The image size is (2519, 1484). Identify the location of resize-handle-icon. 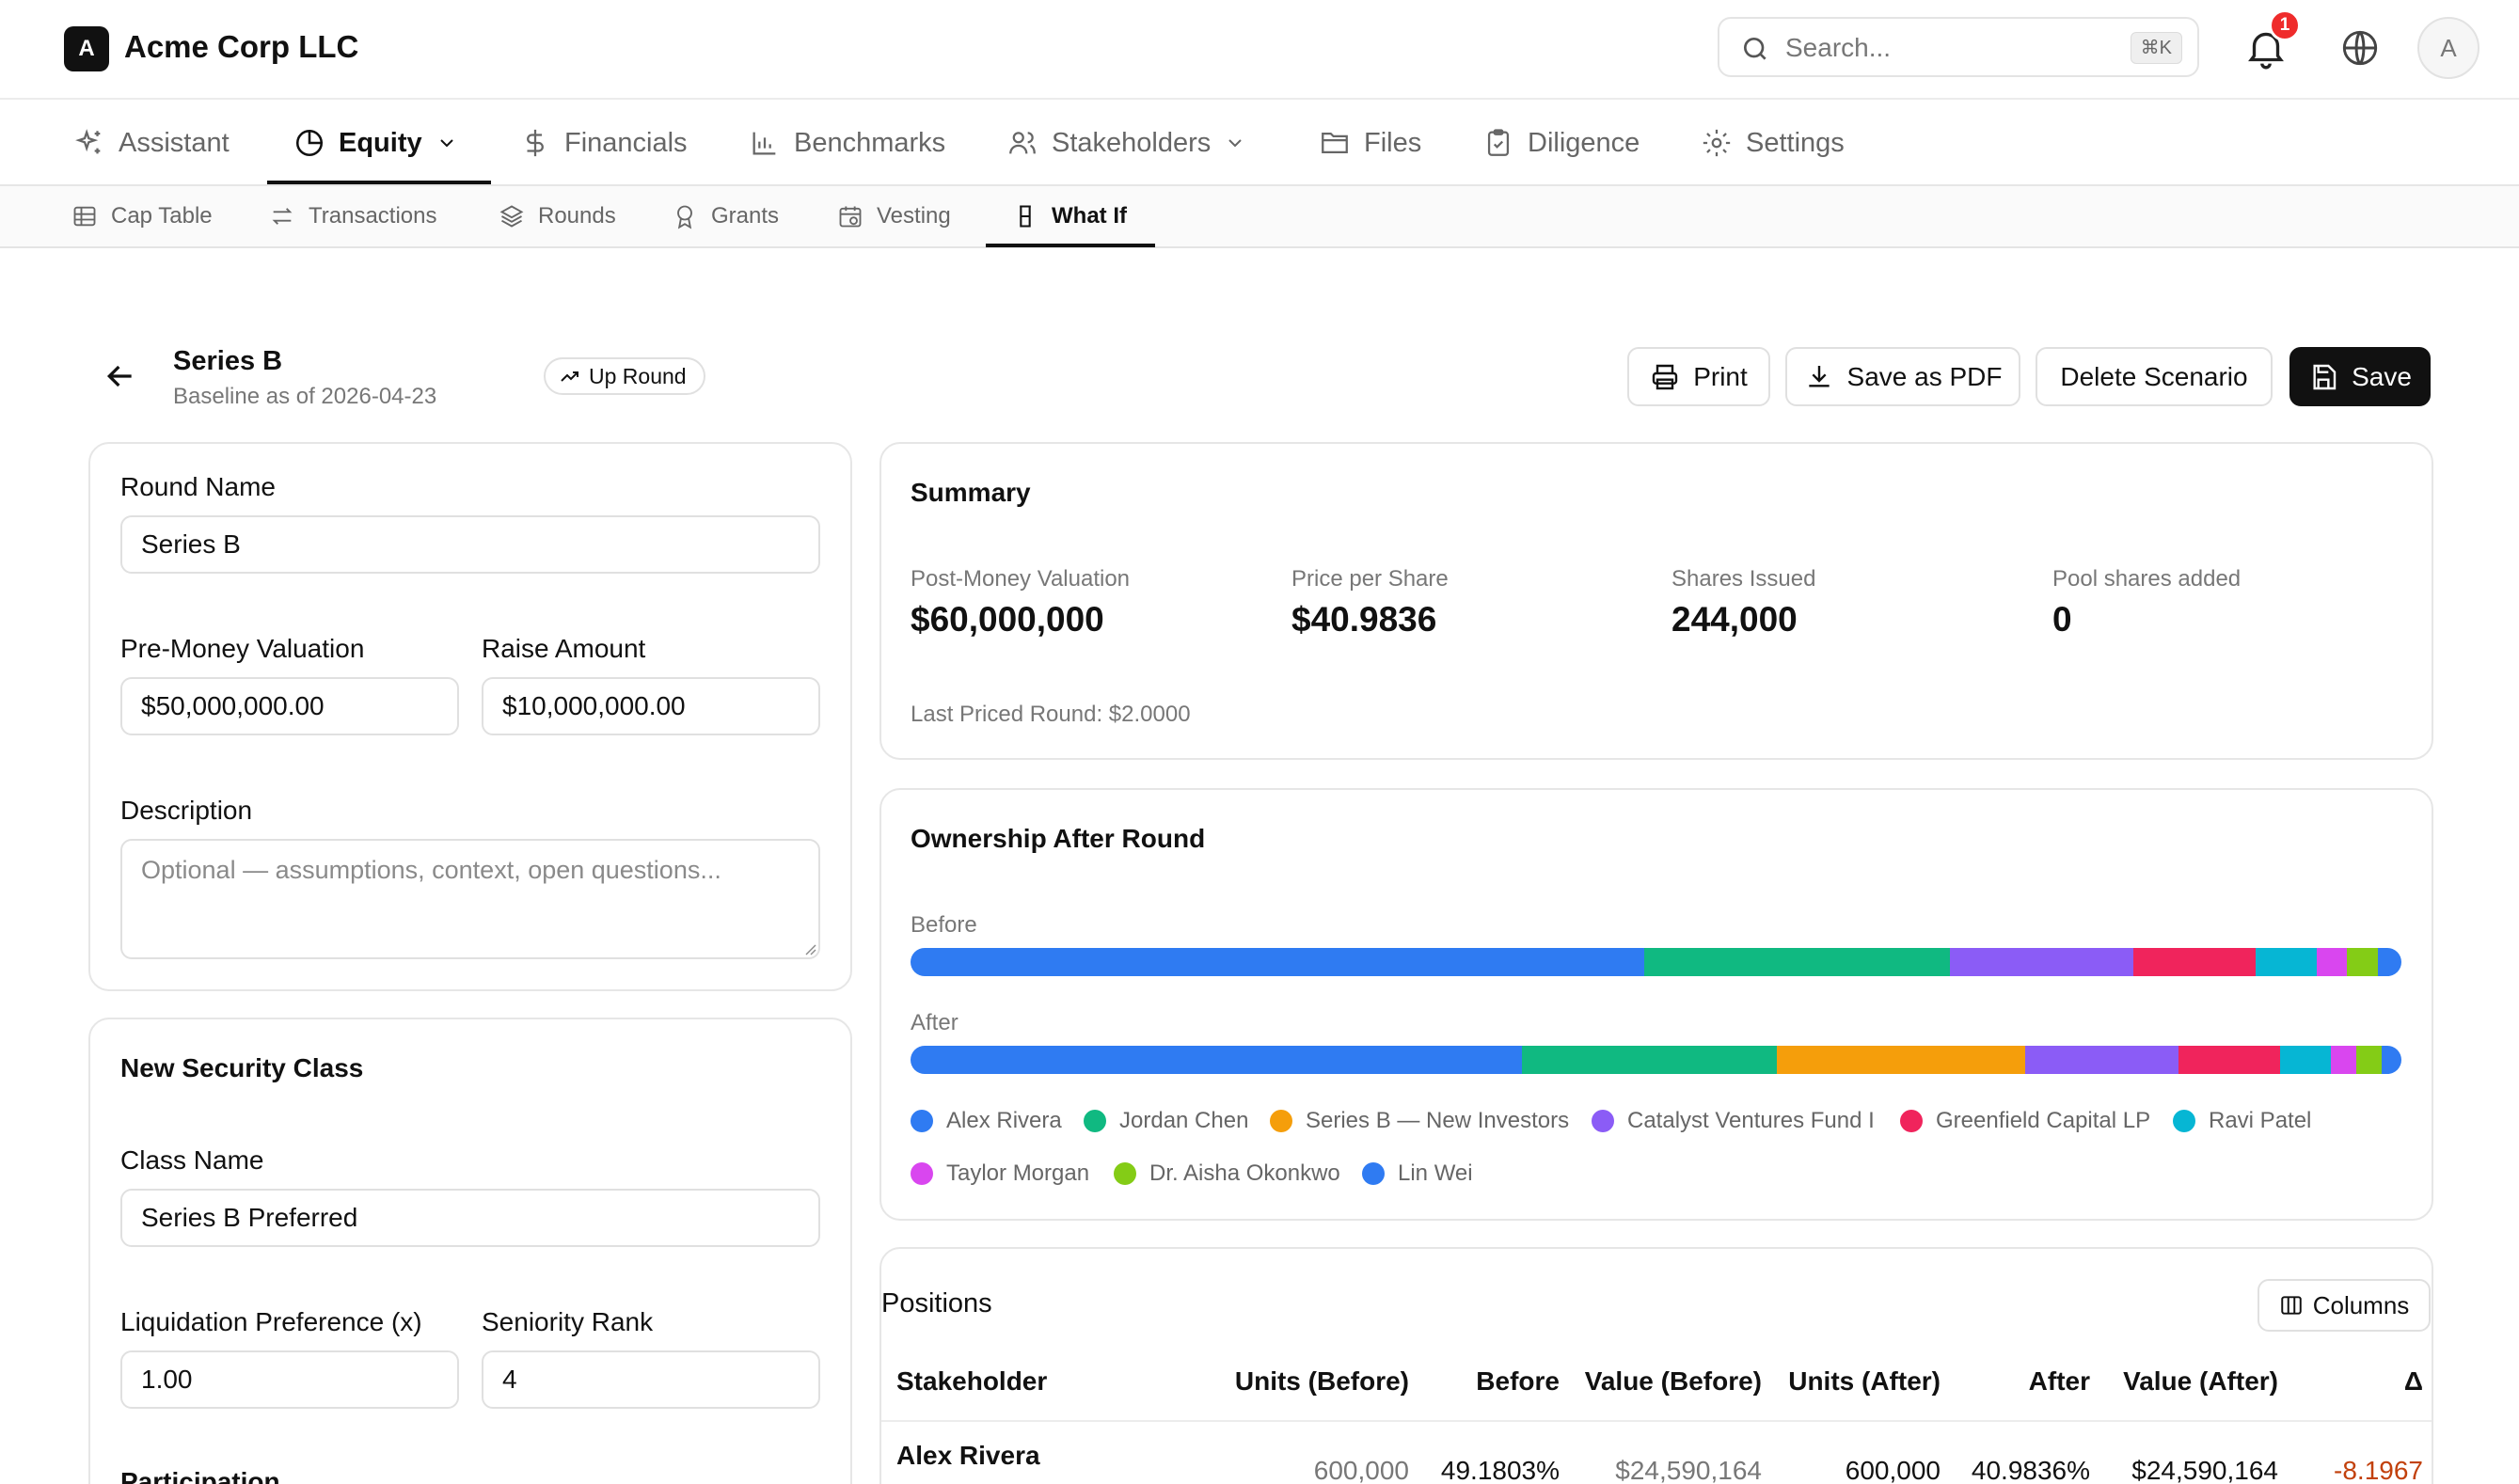
(808, 947).